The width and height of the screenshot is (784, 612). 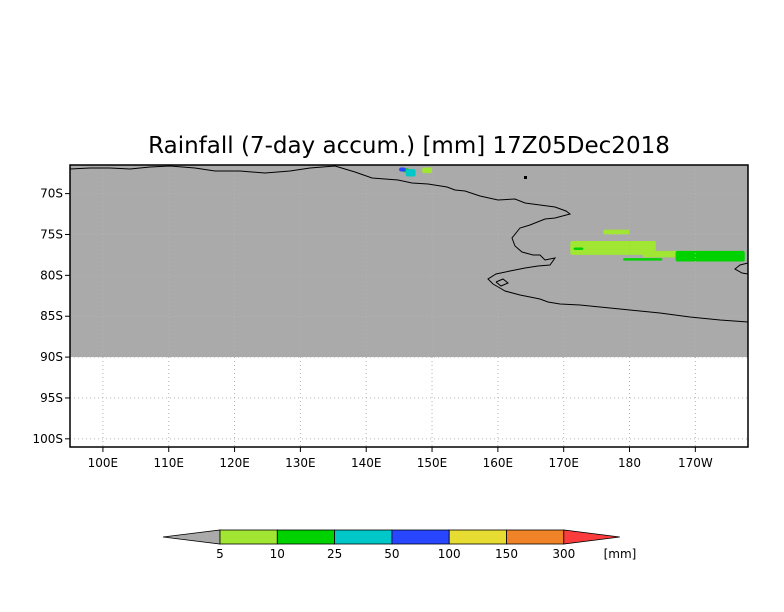 I want to click on x-tick-label-140E: 140E, so click(x=366, y=463).